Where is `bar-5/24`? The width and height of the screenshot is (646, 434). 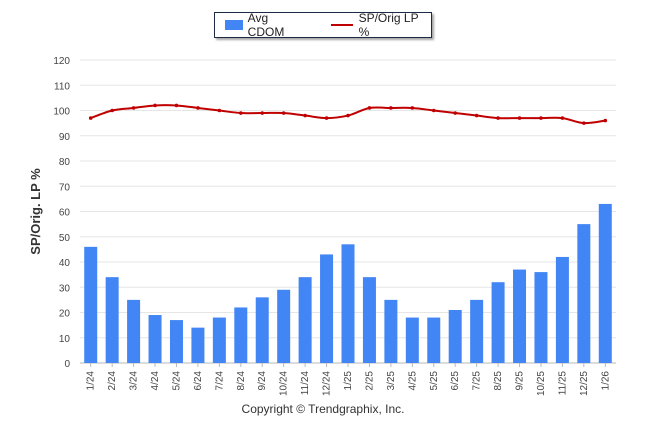 bar-5/24 is located at coordinates (176, 341).